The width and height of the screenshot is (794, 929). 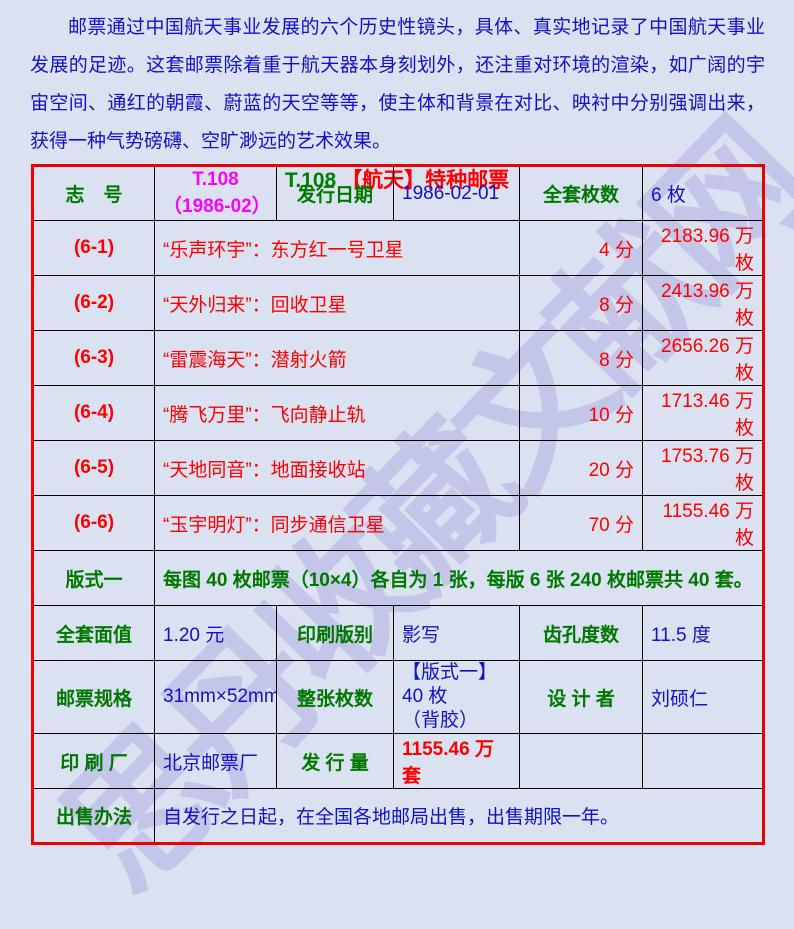 I want to click on perforation-label: 齿孔度数, so click(x=581, y=633).